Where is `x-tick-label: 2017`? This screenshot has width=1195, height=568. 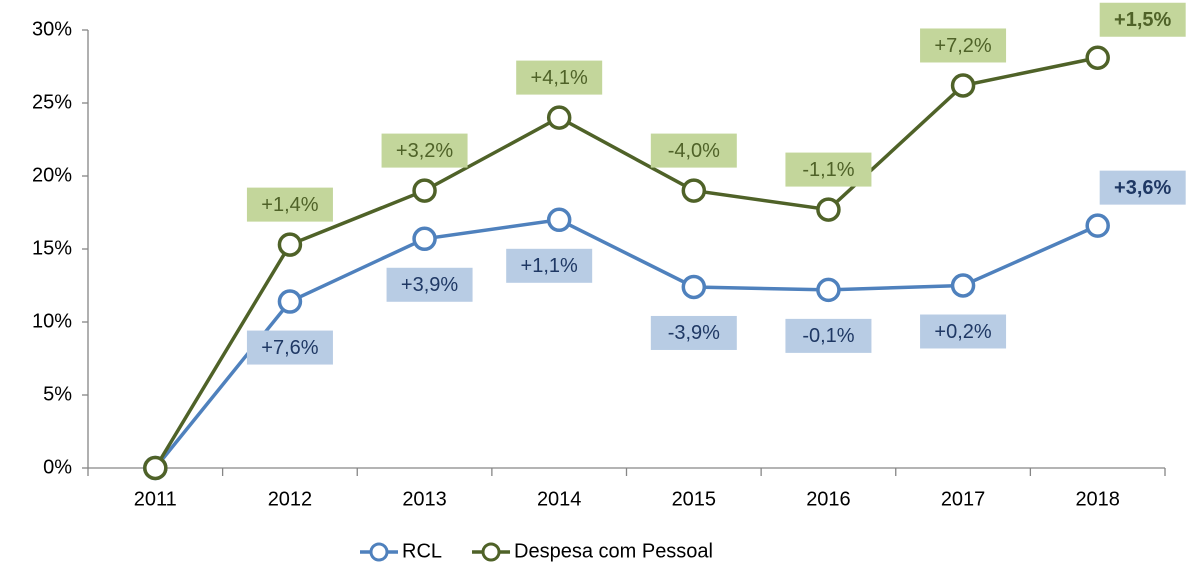
x-tick-label: 2017 is located at coordinates (963, 499).